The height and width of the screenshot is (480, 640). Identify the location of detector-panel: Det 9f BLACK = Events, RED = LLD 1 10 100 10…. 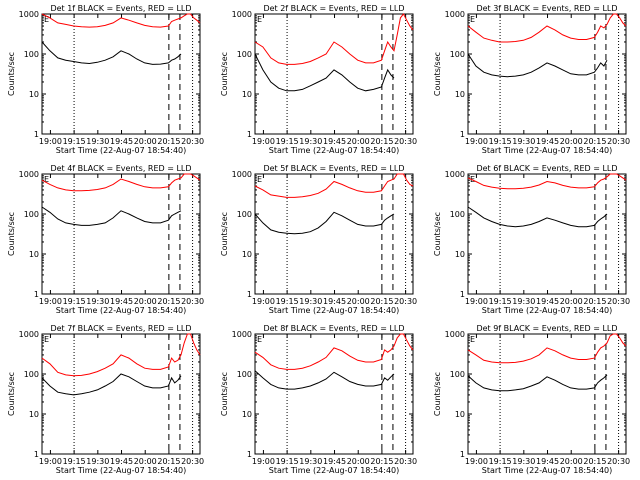
(531, 399).